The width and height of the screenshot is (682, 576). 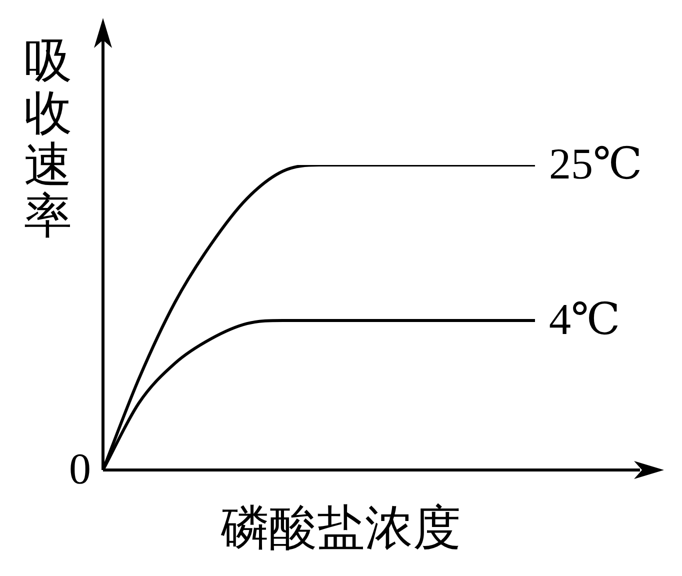 What do you see at coordinates (48, 139) in the screenshot?
I see `y-axis-title: 吸收速率` at bounding box center [48, 139].